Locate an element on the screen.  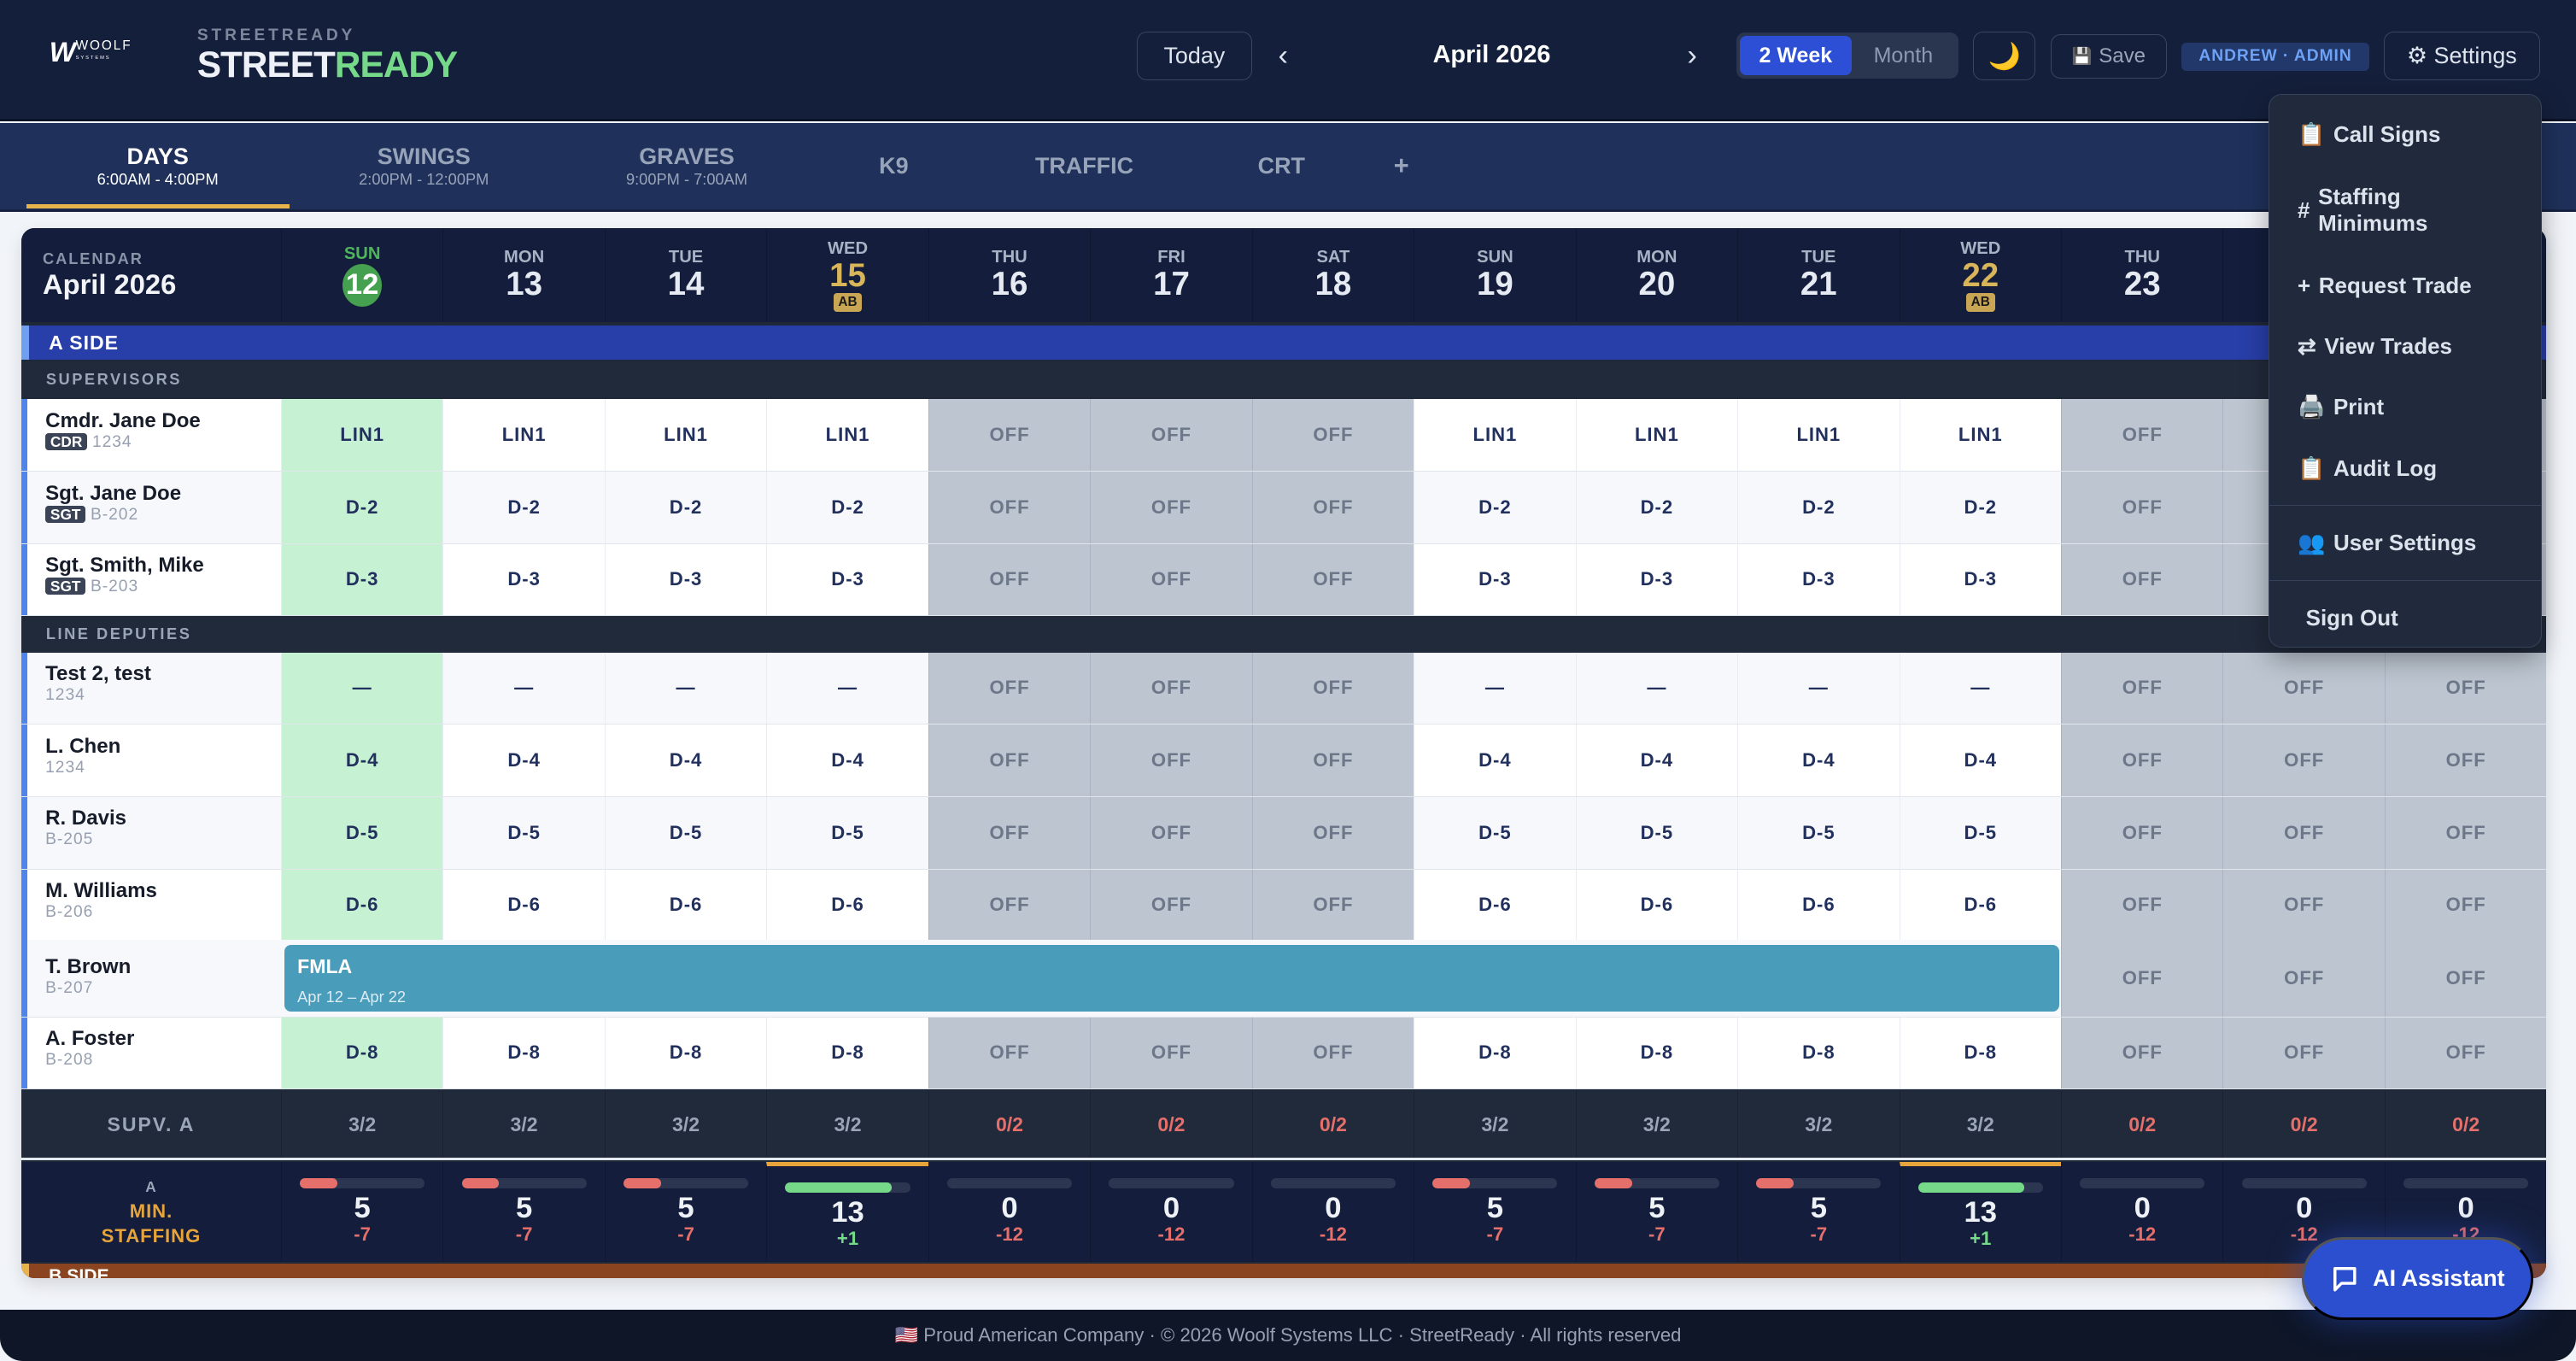
settings-button: ⚙ Settings is located at coordinates (2461, 56).